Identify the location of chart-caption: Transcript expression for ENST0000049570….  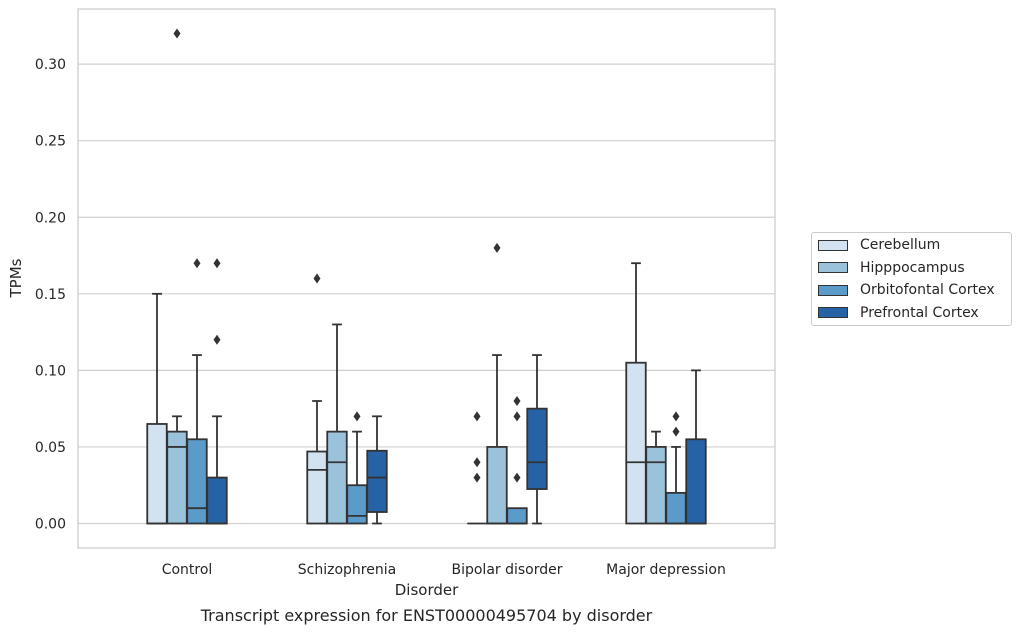
(426, 615).